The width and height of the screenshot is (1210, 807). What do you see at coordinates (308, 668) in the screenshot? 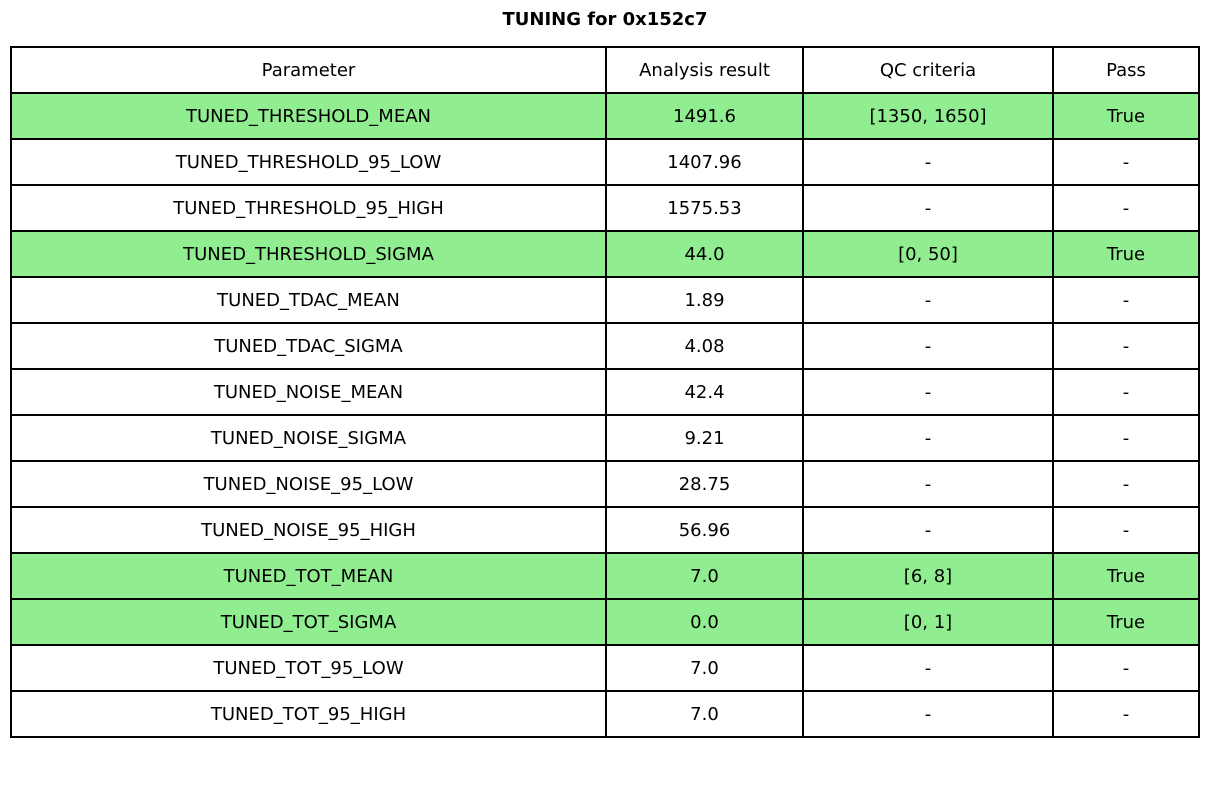
I see `cell-parameter: TUNED_TOT_95_LOW` at bounding box center [308, 668].